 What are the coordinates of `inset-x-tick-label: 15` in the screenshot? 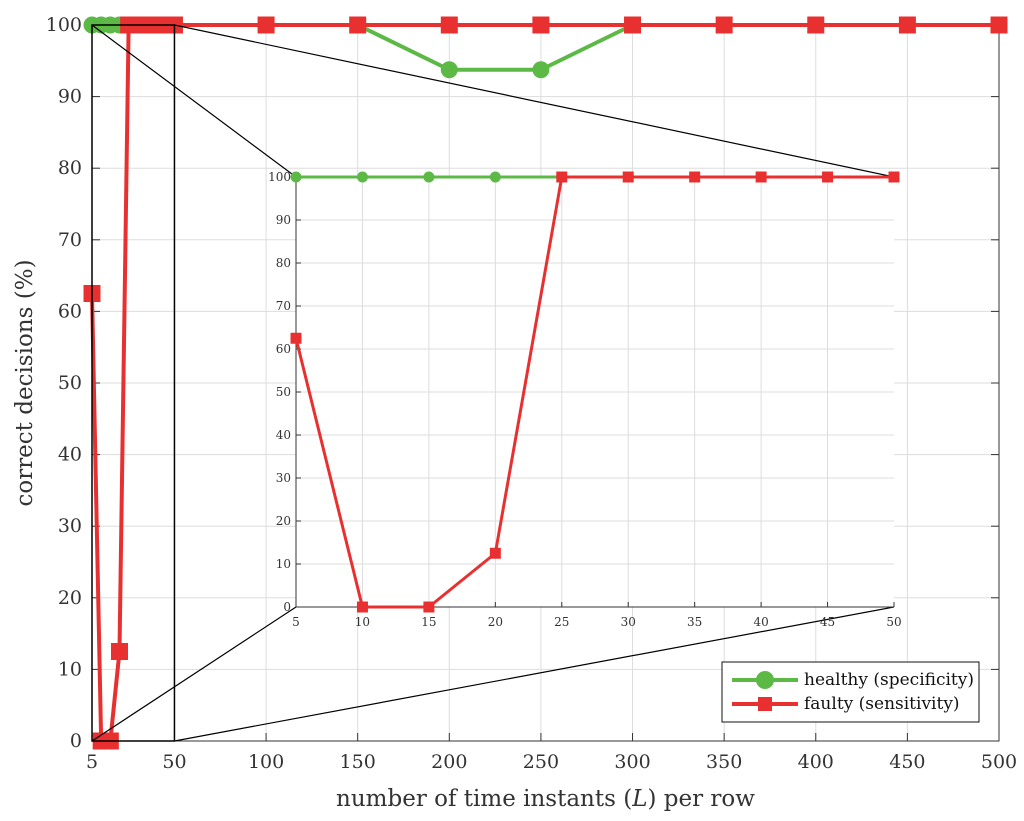 It's located at (428, 622).